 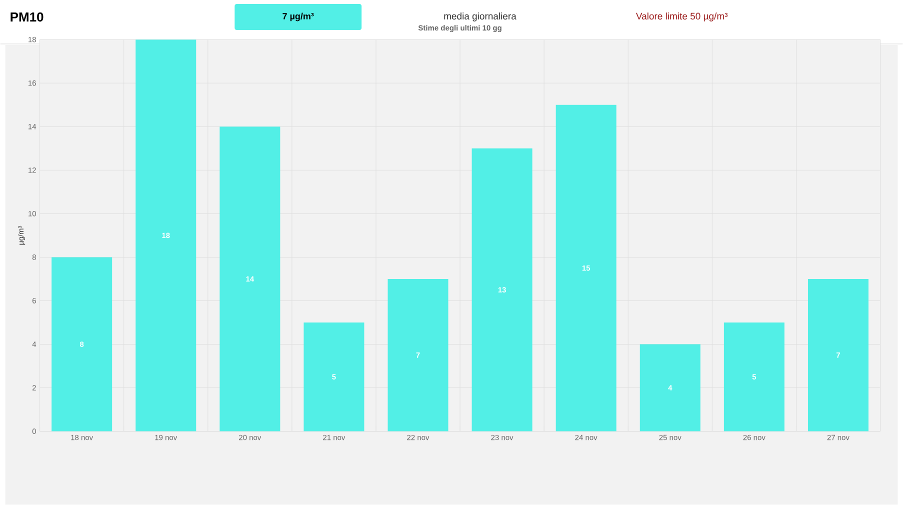 I want to click on text: 7 µg/m³, so click(x=298, y=17).